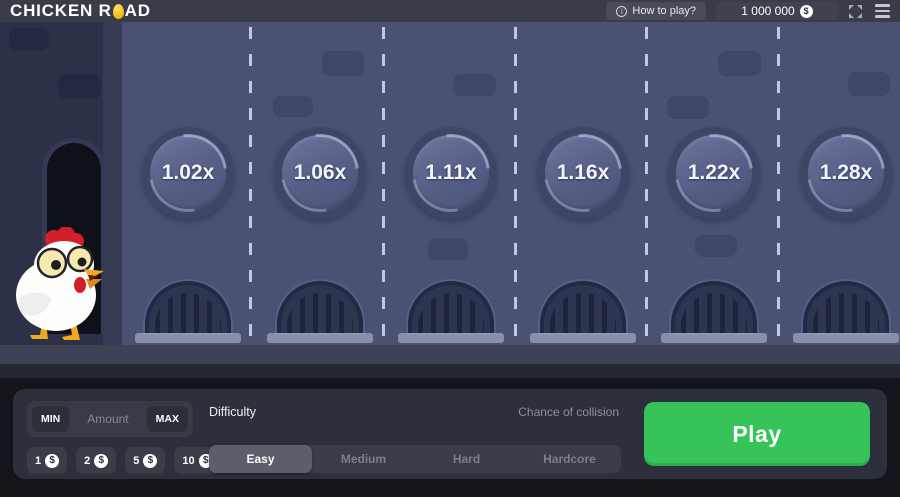 The height and width of the screenshot is (497, 900). What do you see at coordinates (768, 11) in the screenshot?
I see `balance-value: 1 000 000` at bounding box center [768, 11].